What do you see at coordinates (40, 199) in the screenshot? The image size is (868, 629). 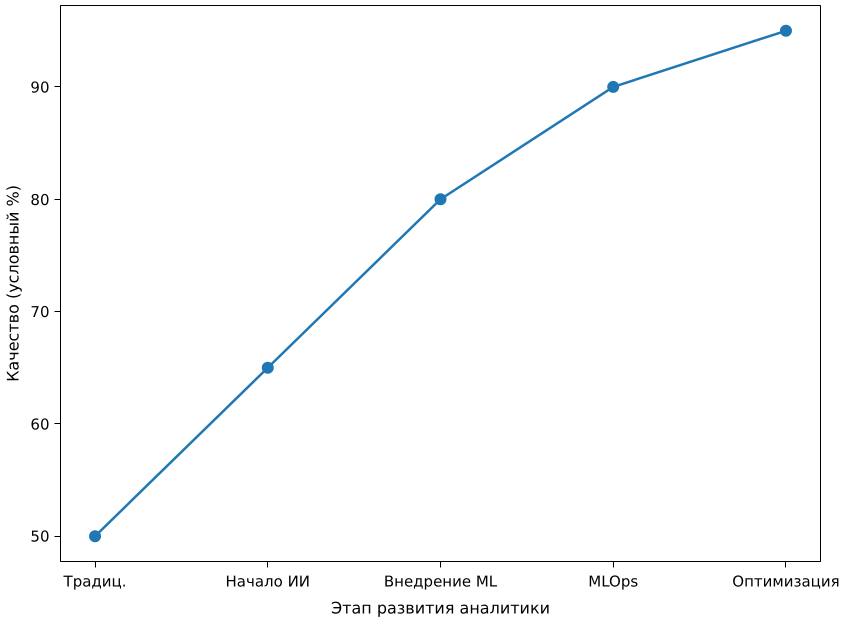 I see `y-tick-label: 80` at bounding box center [40, 199].